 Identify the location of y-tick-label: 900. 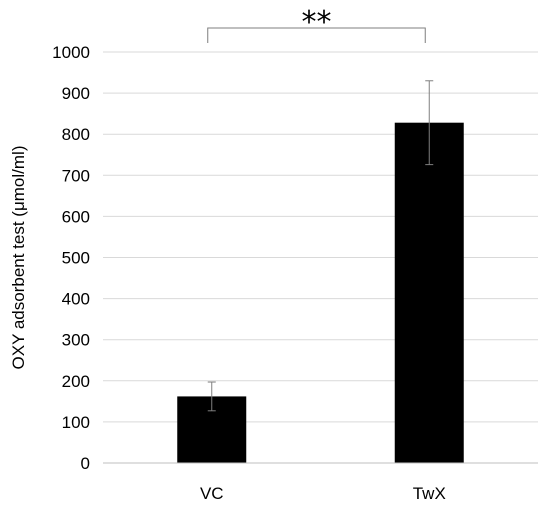
(76, 93).